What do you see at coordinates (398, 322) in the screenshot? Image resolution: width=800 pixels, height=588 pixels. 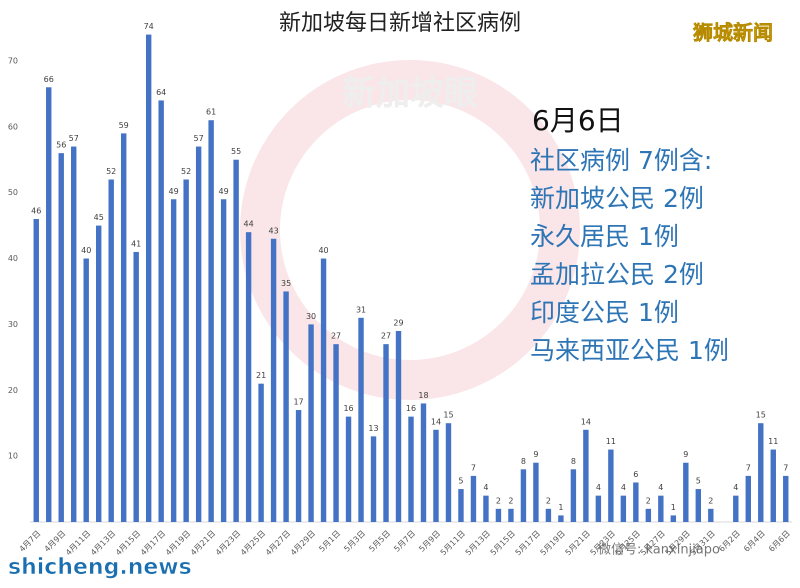 I see `value-label: 29` at bounding box center [398, 322].